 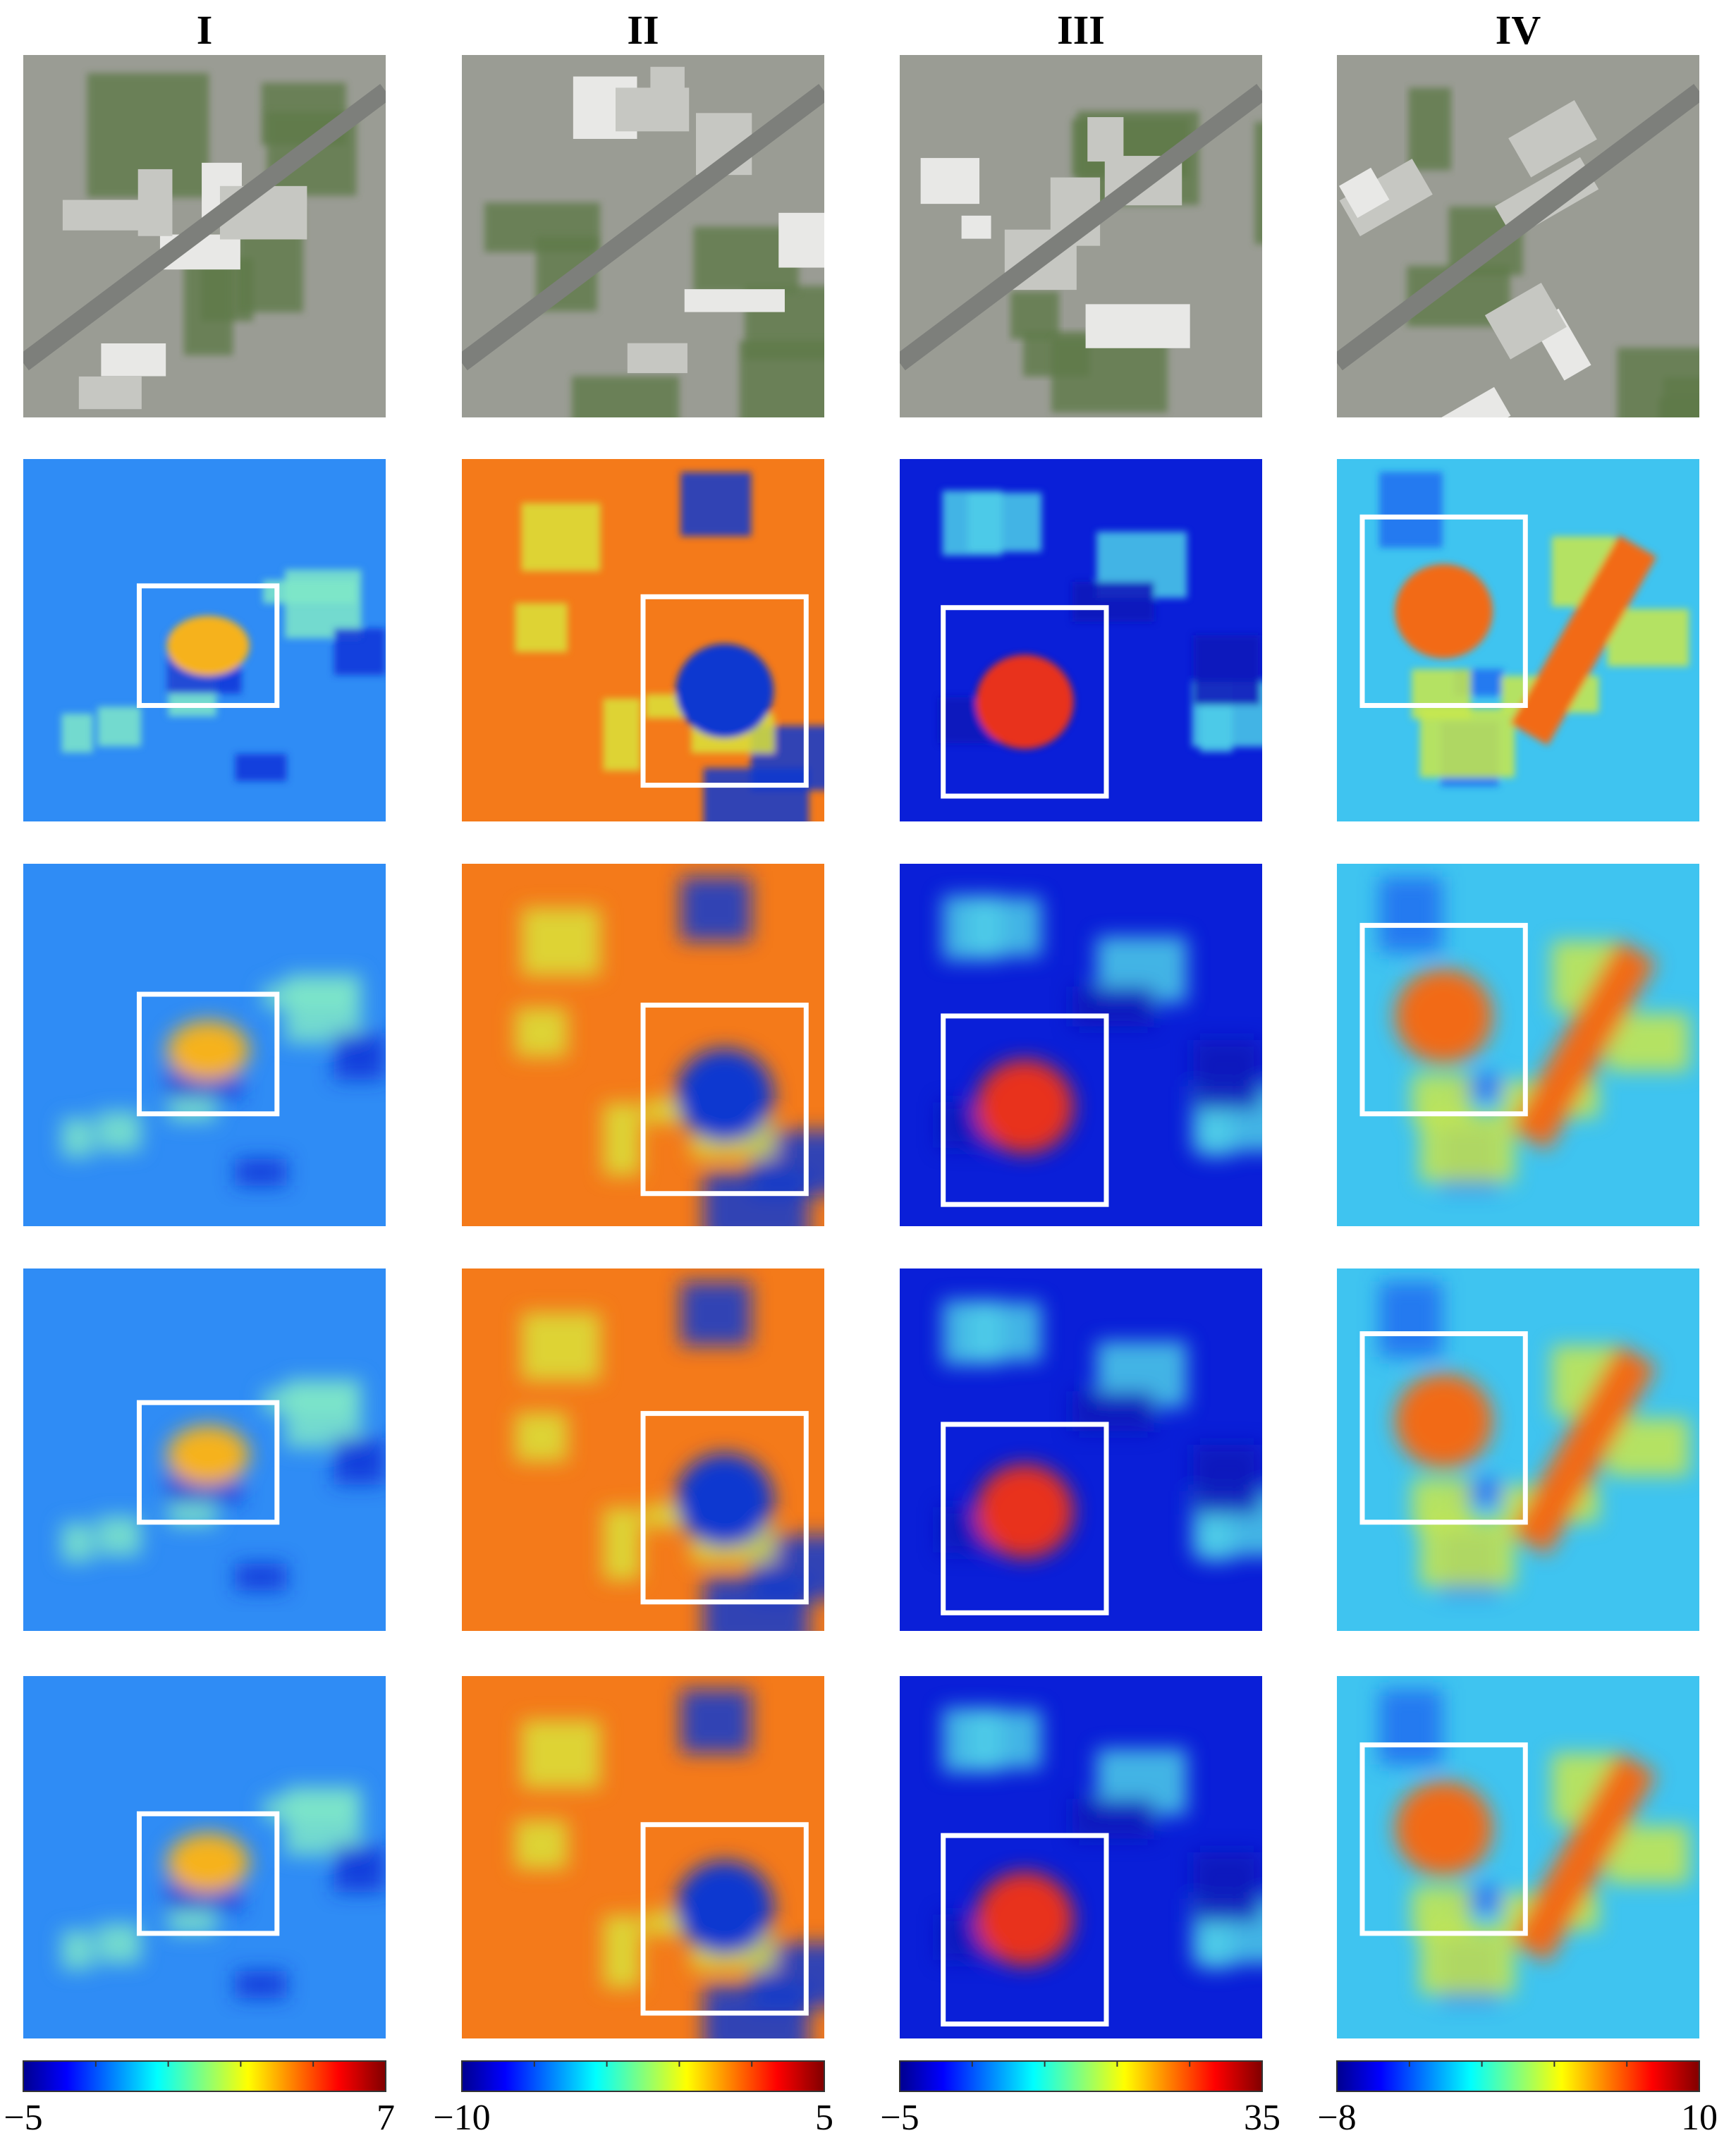 What do you see at coordinates (643, 30) in the screenshot?
I see `column-header: II` at bounding box center [643, 30].